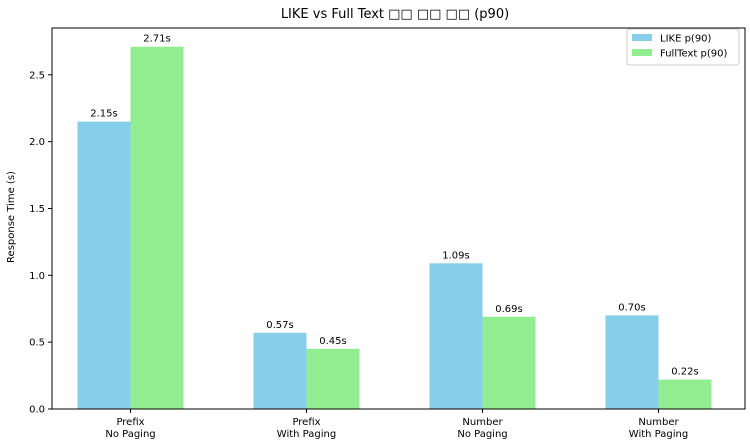 Image resolution: width=750 pixels, height=447 pixels. Describe the element at coordinates (395, 14) in the screenshot. I see `chart-title: LIKE vs Full Text □□ □□ □□ (p90)` at that location.